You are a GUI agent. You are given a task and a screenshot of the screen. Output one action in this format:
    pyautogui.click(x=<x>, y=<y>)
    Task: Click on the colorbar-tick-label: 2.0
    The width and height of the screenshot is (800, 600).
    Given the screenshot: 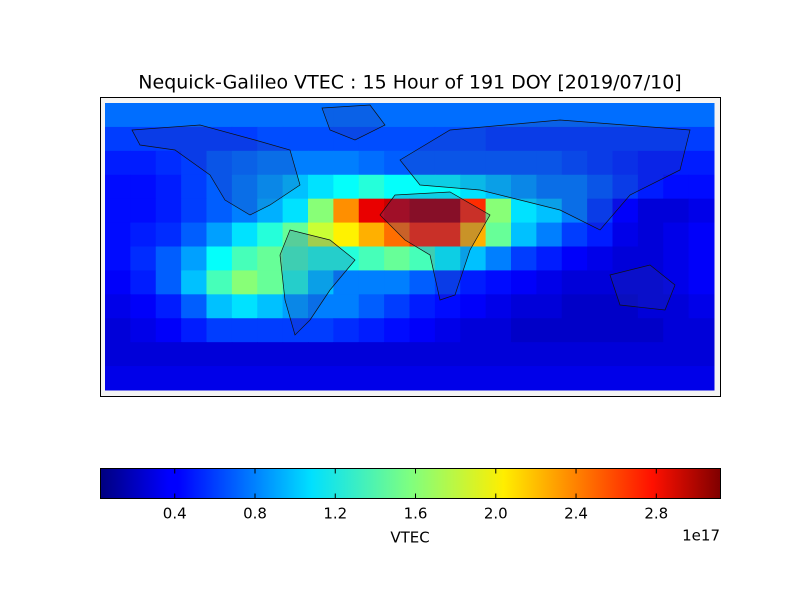 What is the action you would take?
    pyautogui.click(x=496, y=514)
    